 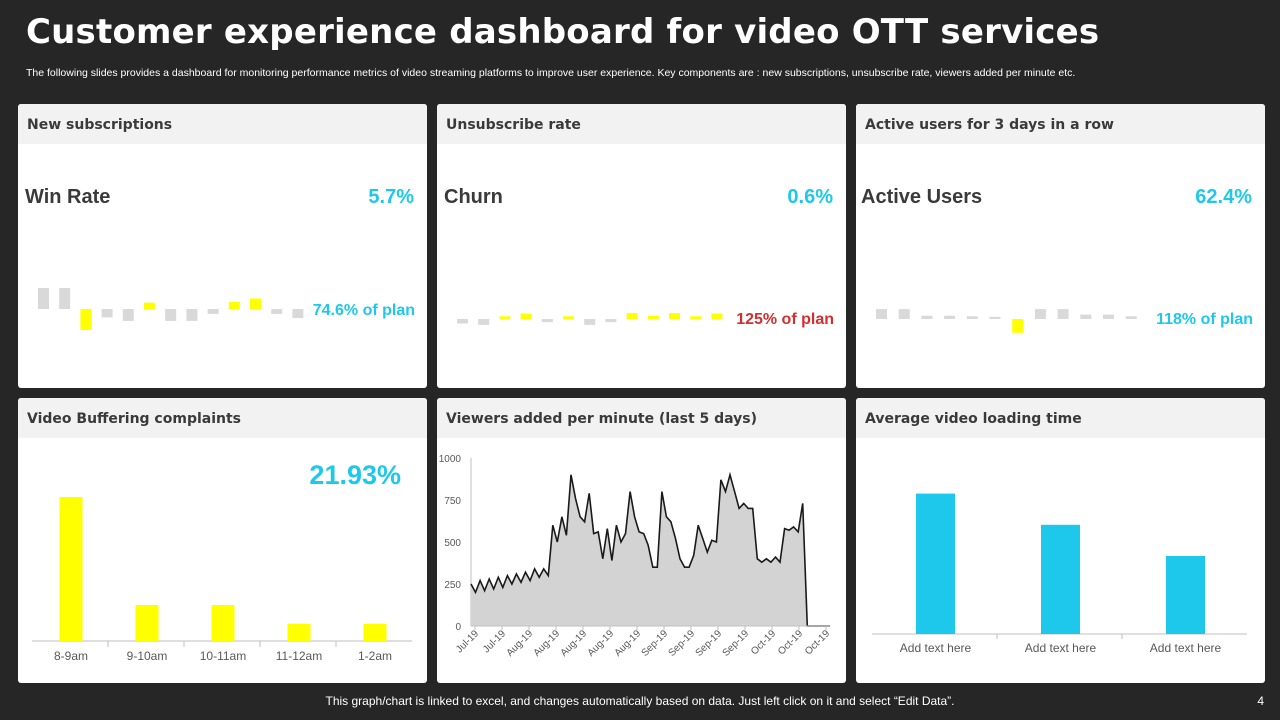 What do you see at coordinates (222, 580) in the screenshot?
I see `buffering-chart: 8-9am 9-10am 10-11am 11-12am 1-2am` at bounding box center [222, 580].